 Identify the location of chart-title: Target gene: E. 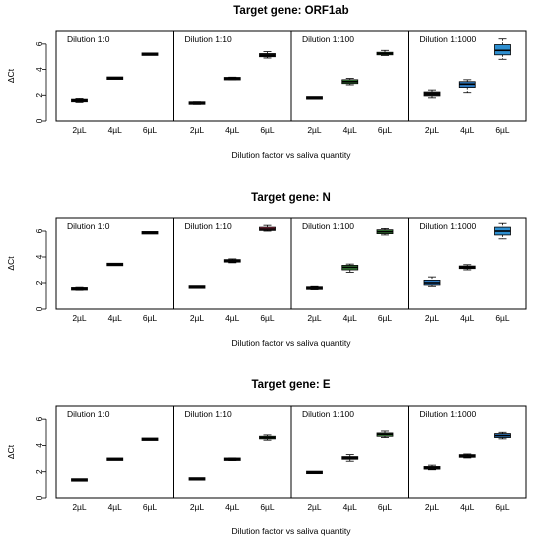
(290, 385).